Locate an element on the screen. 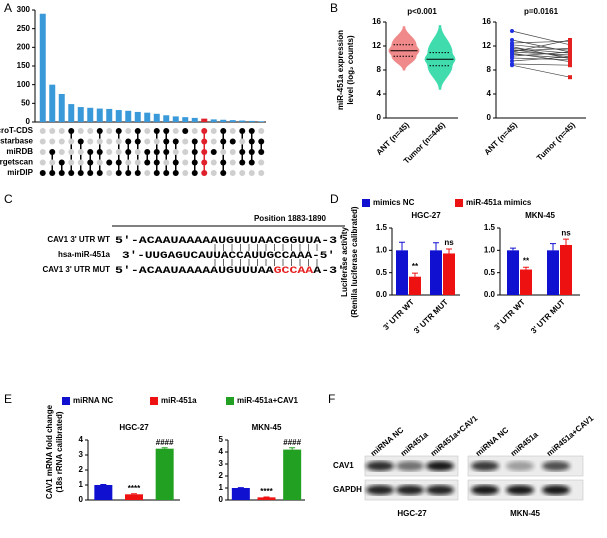 The image size is (607, 538). p-value: p=0.0161 is located at coordinates (541, 11).